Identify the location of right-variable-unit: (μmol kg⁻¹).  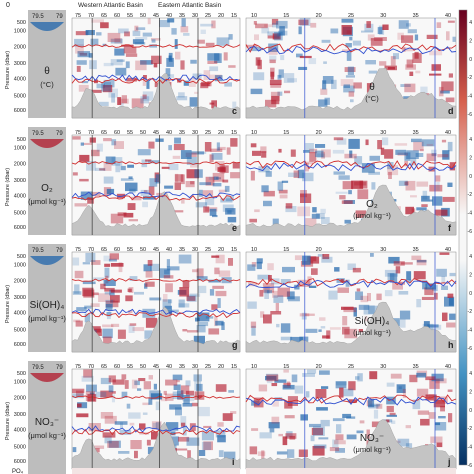
(372, 332).